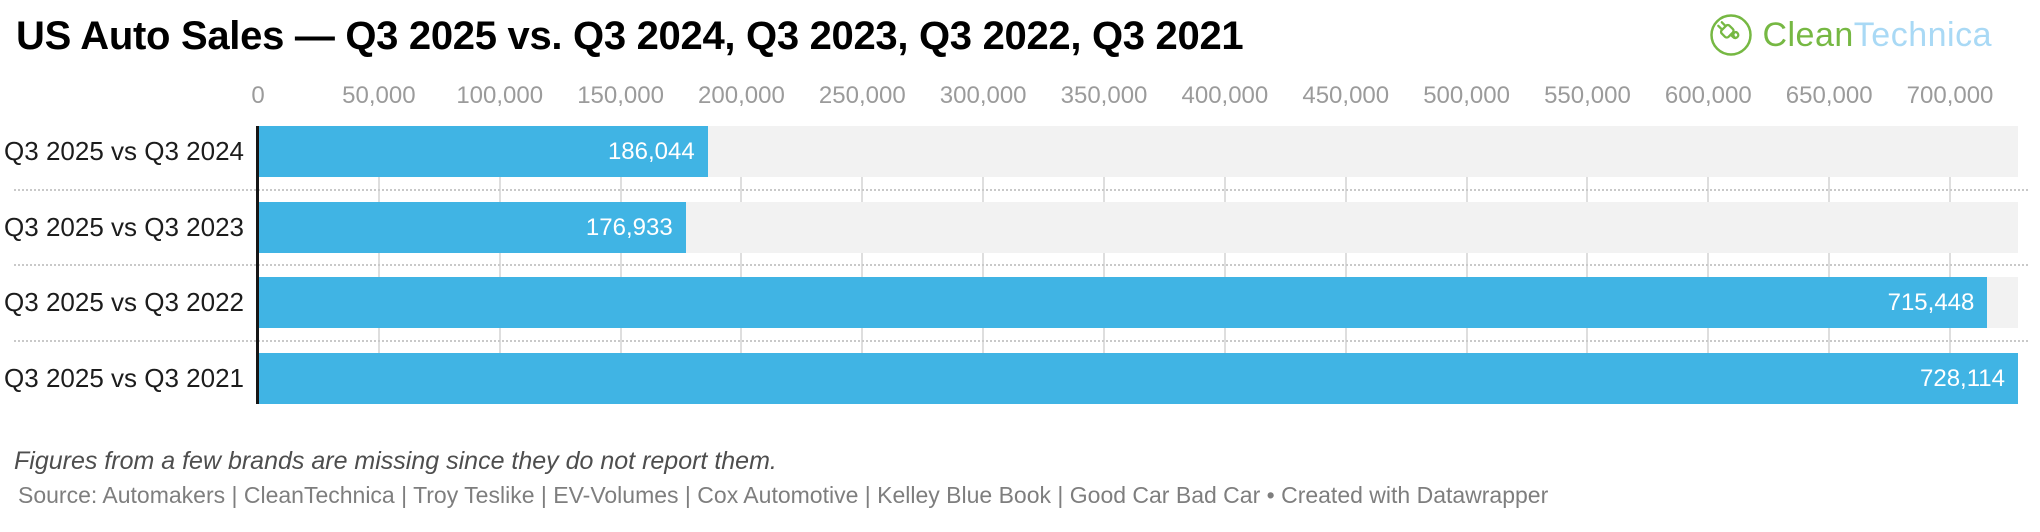  Describe the element at coordinates (257, 265) in the screenshot. I see `zero-axis-line` at that location.